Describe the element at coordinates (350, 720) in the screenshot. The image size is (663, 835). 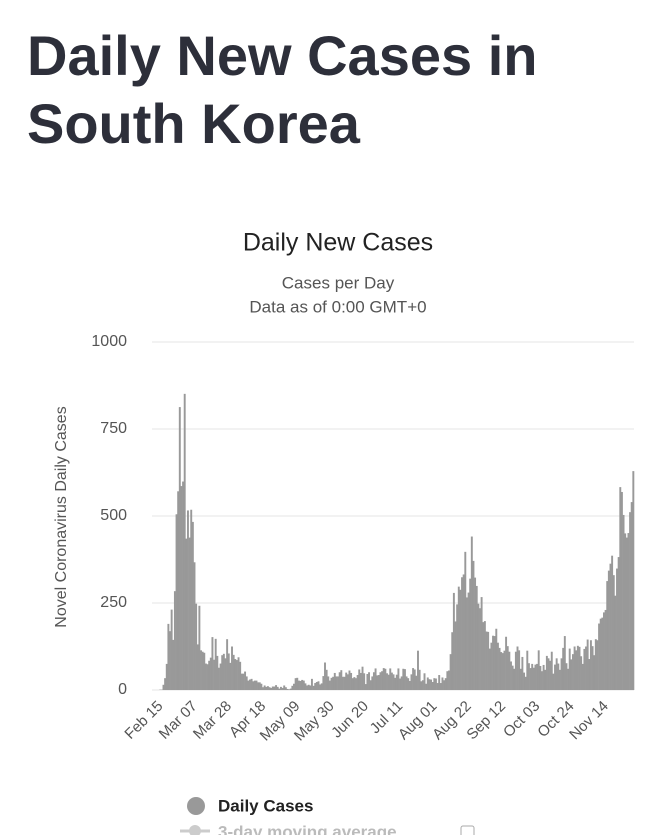
I see `x-tick-label: Jun 20` at that location.